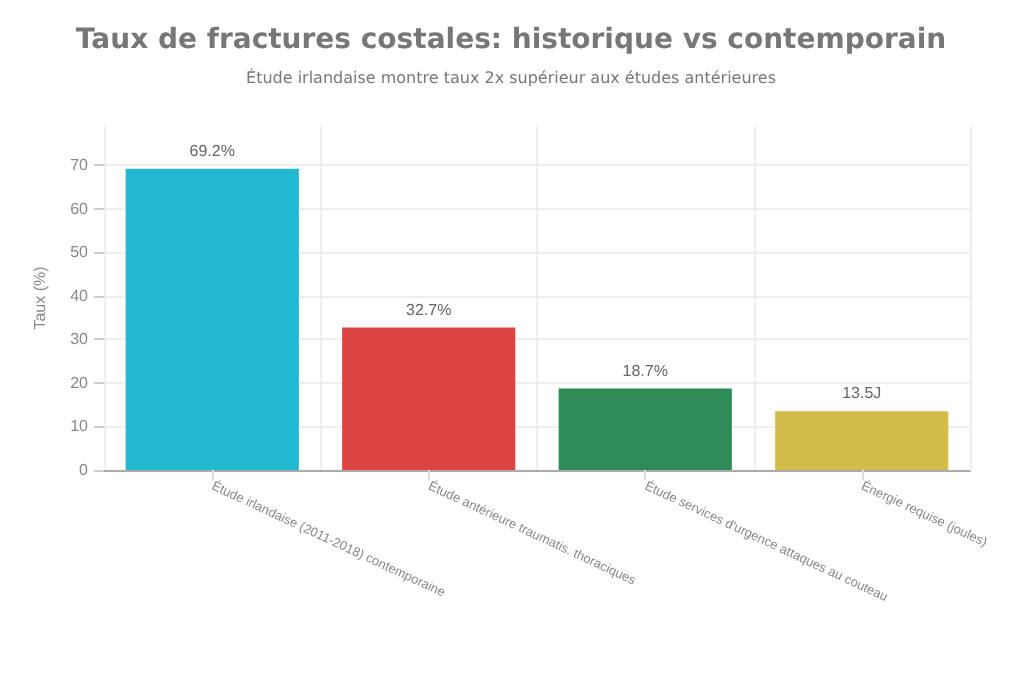 This screenshot has width=1022, height=682. I want to click on chart-title: Taux de fractures costales: historique vs contemporain, so click(511, 40).